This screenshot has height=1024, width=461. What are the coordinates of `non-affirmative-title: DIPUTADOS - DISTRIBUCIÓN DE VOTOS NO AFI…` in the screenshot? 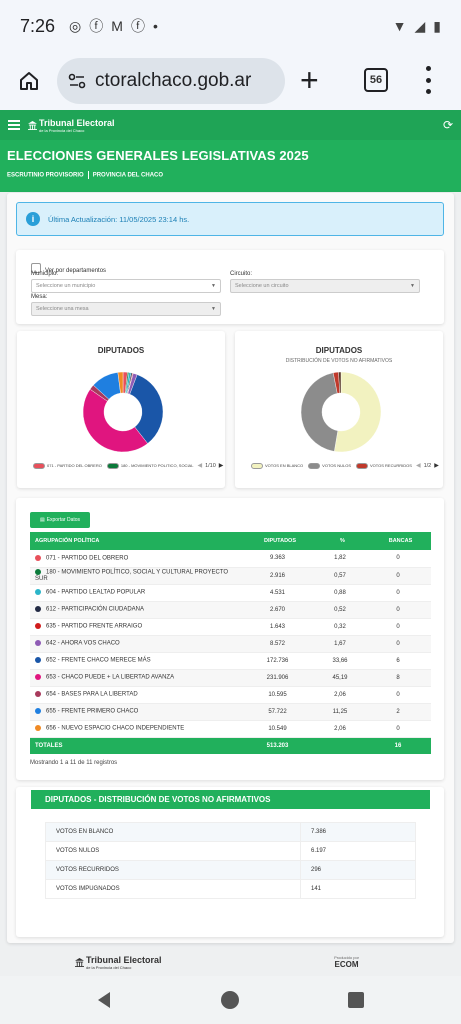 It's located at (230, 799).